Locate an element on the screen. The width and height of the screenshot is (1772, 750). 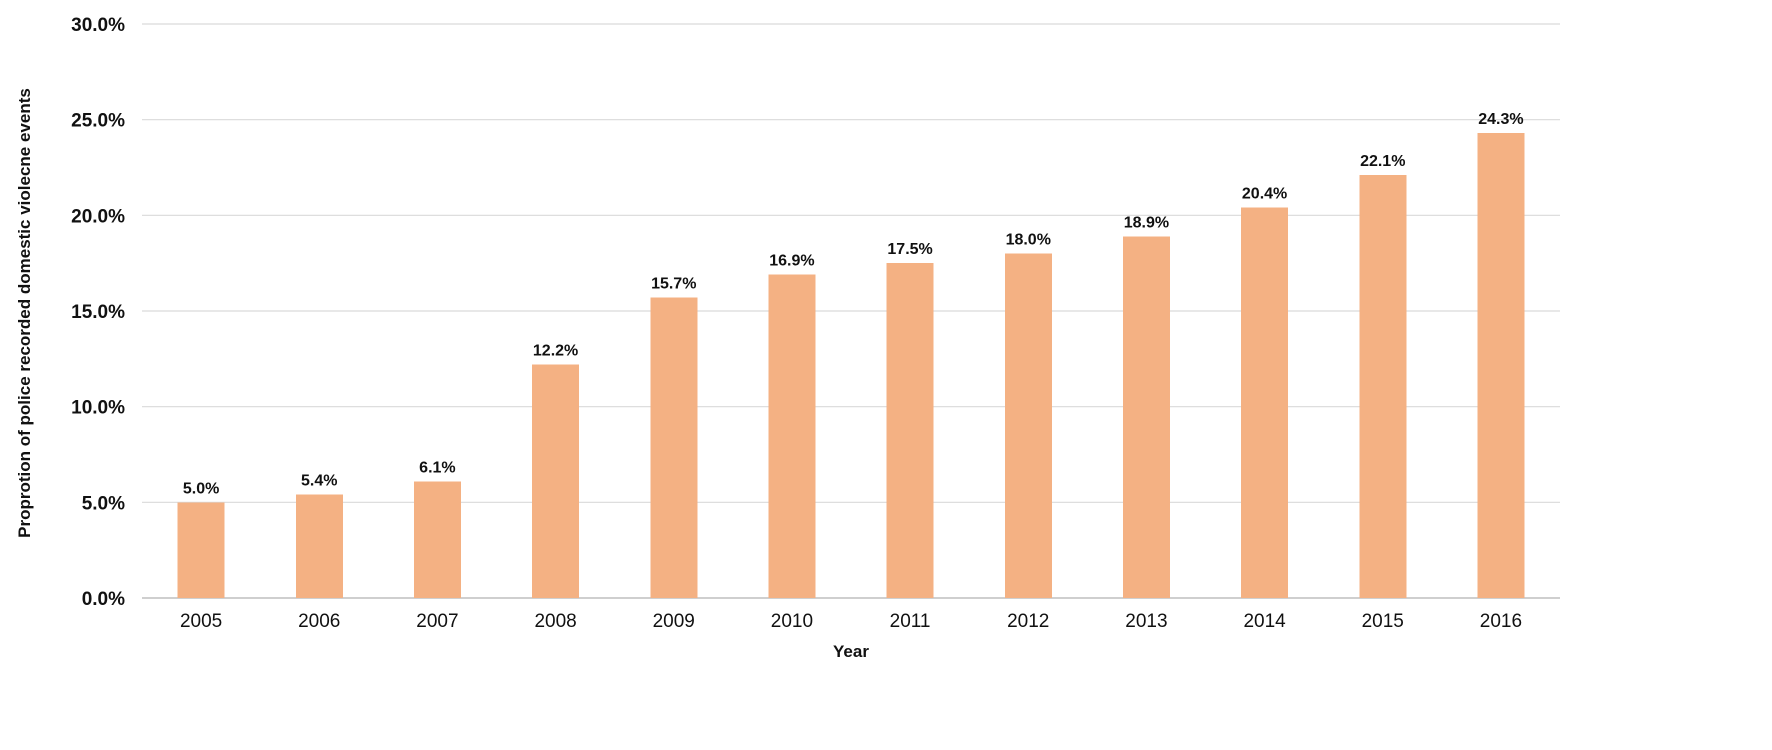
y-axis-ticks: 0.0% 5.0% 10.0% 15.0% 20.0% 25.0% 30.0% is located at coordinates (98, 312).